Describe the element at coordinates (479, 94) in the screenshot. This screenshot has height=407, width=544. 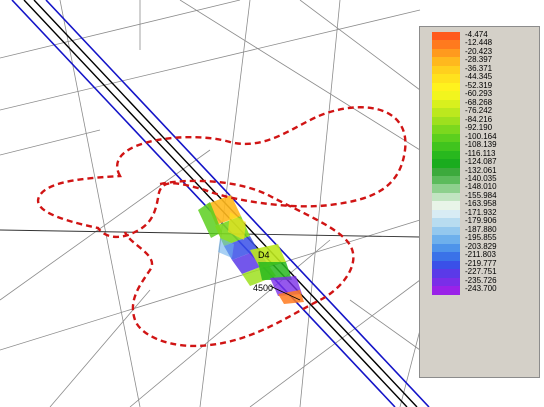
I see `legend-label: -60.293` at that location.